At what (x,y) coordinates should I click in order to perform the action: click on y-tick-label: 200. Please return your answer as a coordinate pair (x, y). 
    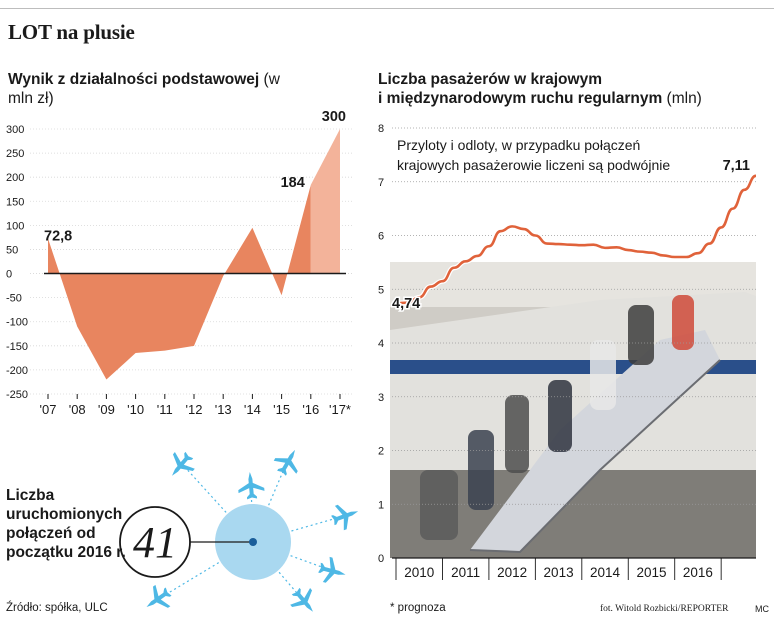
    Looking at the image, I should click on (15, 178).